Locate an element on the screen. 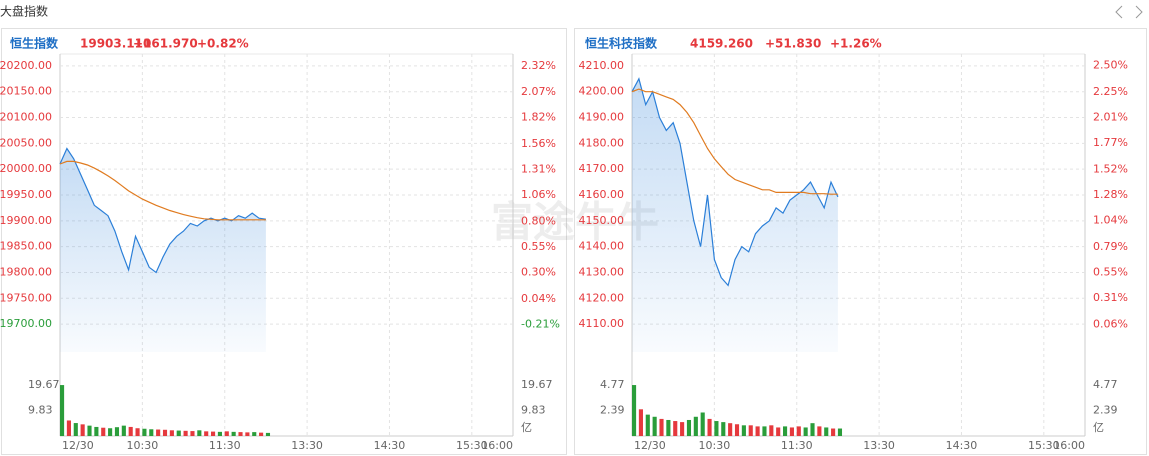 The height and width of the screenshot is (456, 1149). y2-tick-label: 0.30% is located at coordinates (538, 271).